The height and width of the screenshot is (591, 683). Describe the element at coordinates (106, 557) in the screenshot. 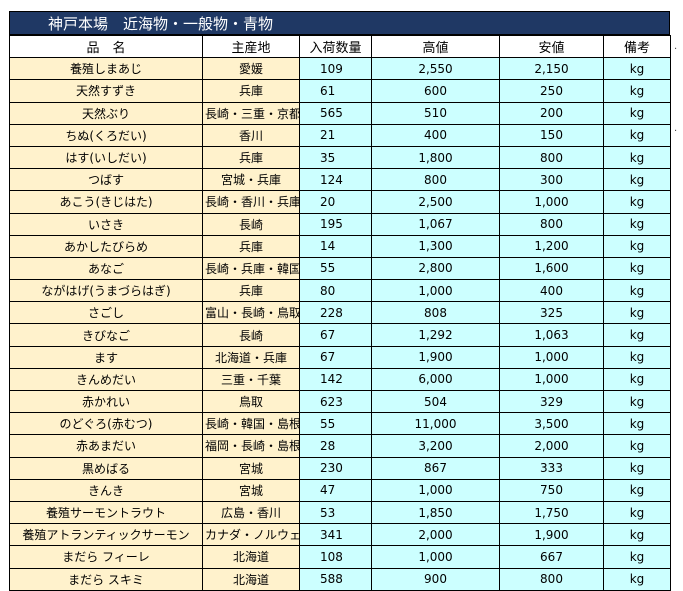

I see `cell-name: まだら フィーレ` at that location.